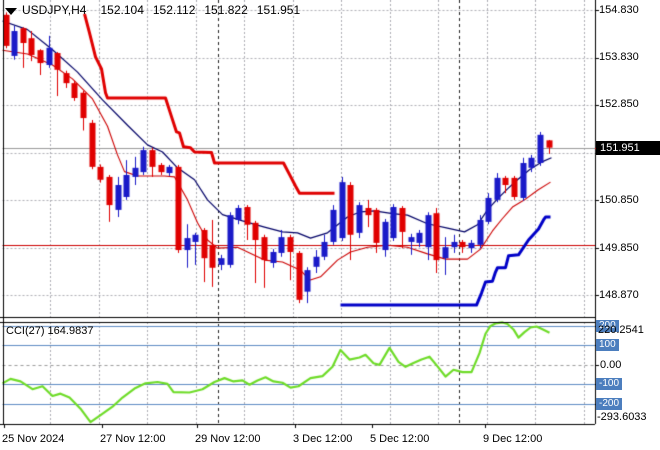  Describe the element at coordinates (228, 439) in the screenshot. I see `time-axis-label: 29 Nov 12:00` at that location.